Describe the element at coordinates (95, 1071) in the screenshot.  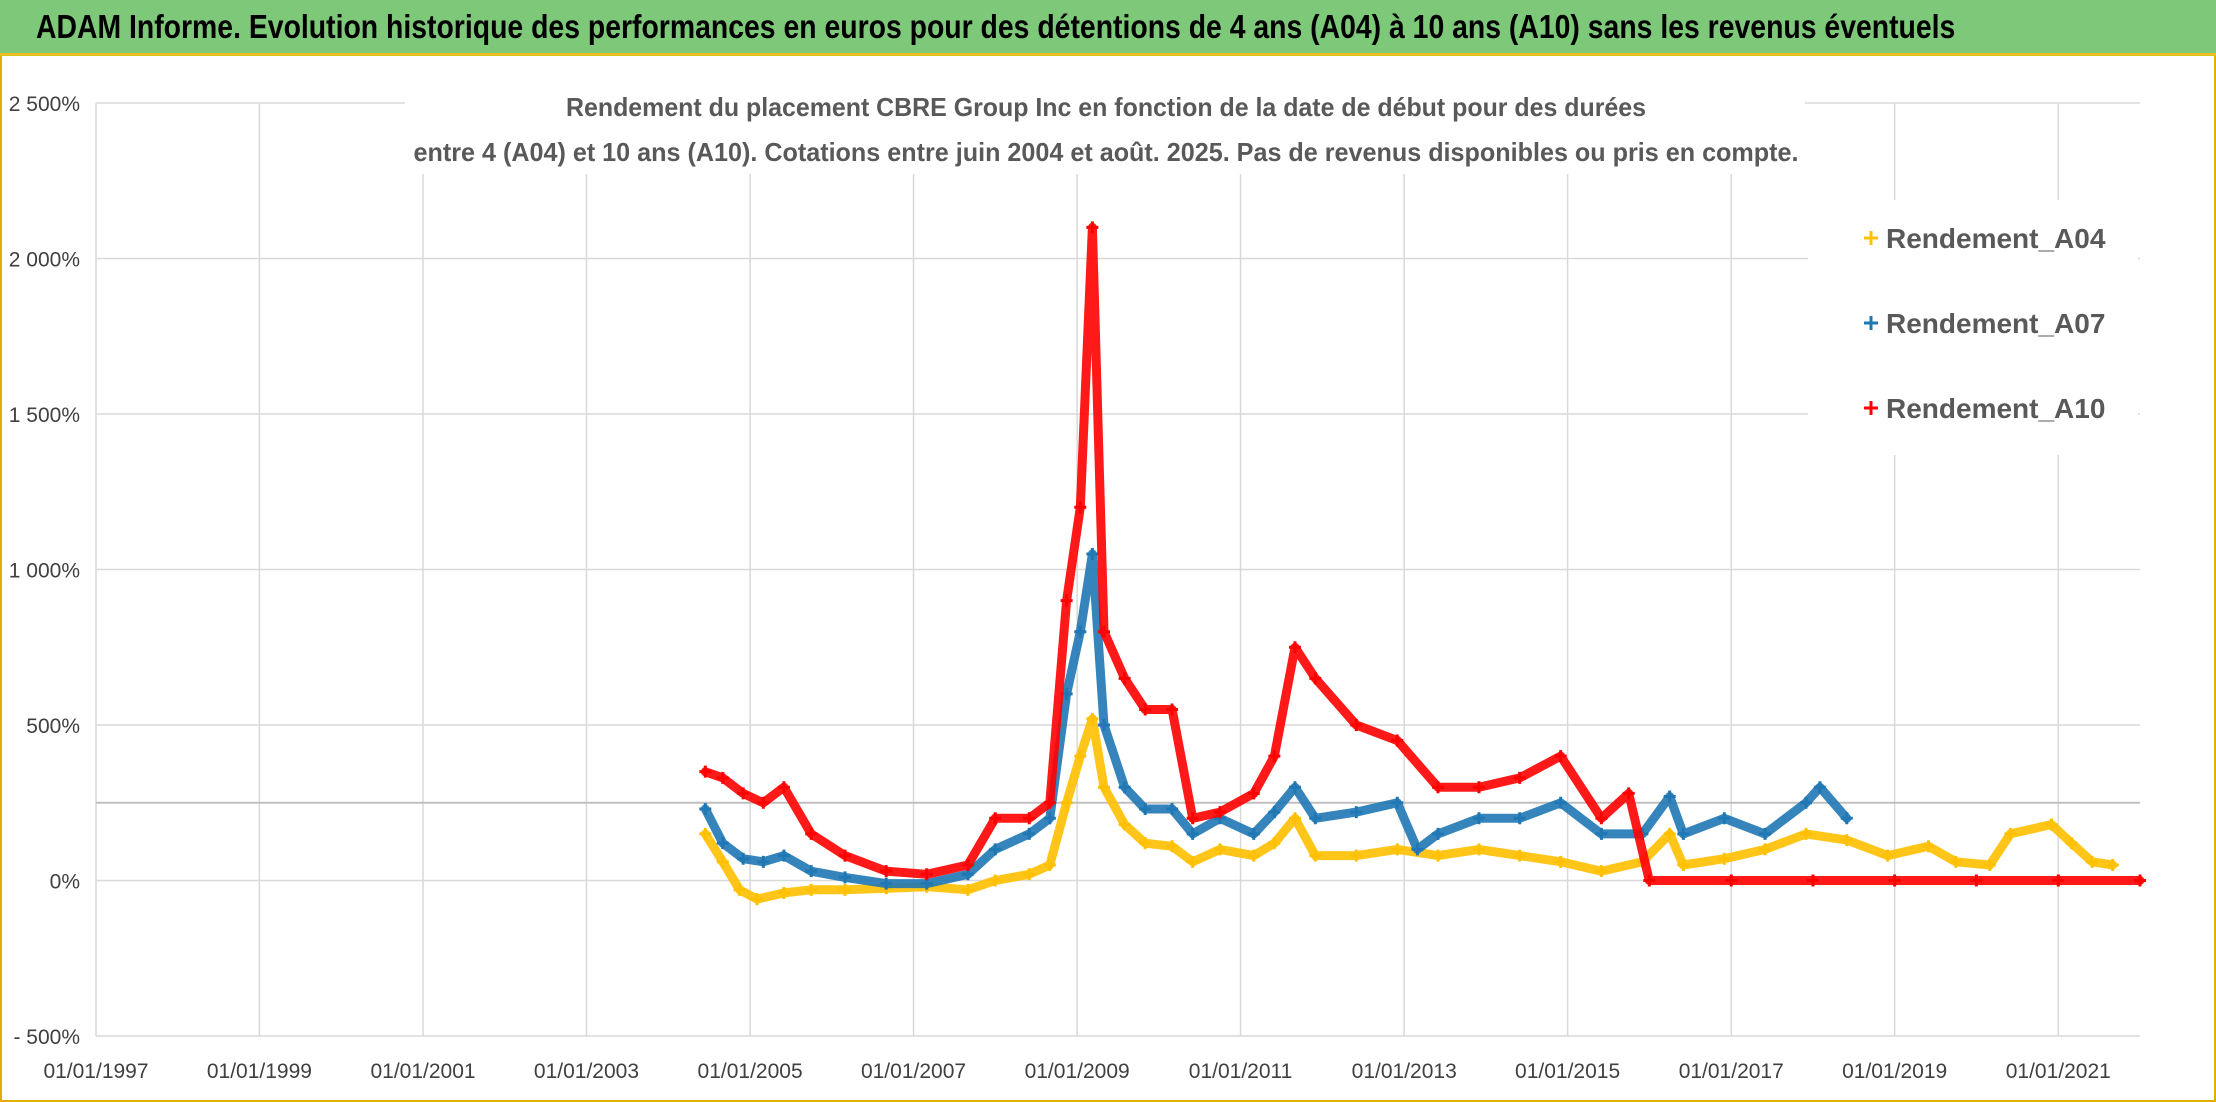
I see `x-tick-label: 01/01/1997` at that location.